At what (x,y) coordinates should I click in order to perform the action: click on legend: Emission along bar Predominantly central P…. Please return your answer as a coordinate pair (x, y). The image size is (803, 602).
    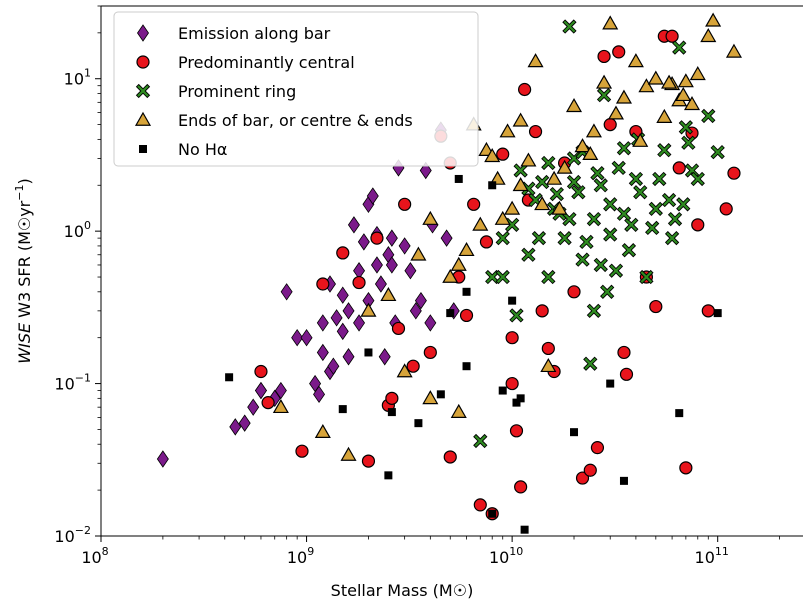
    Looking at the image, I should click on (296, 89).